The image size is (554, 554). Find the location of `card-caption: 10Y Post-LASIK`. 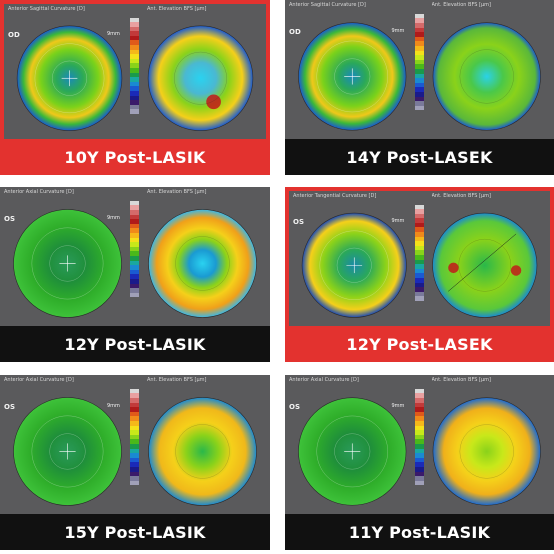

card-caption: 10Y Post-LASIK is located at coordinates (135, 157).